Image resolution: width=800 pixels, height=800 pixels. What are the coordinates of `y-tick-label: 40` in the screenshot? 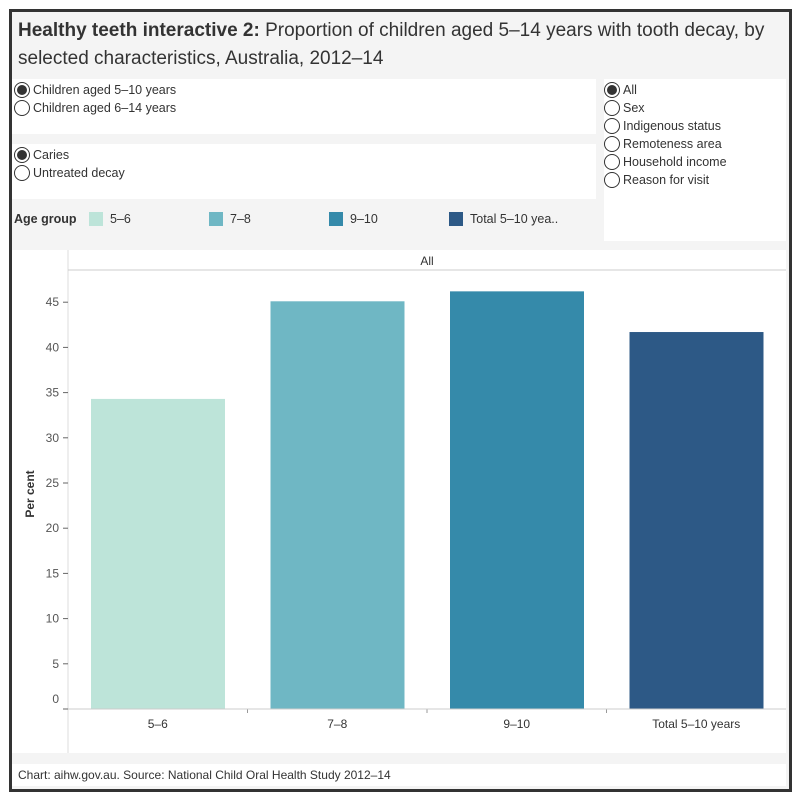 It's located at (53, 347).